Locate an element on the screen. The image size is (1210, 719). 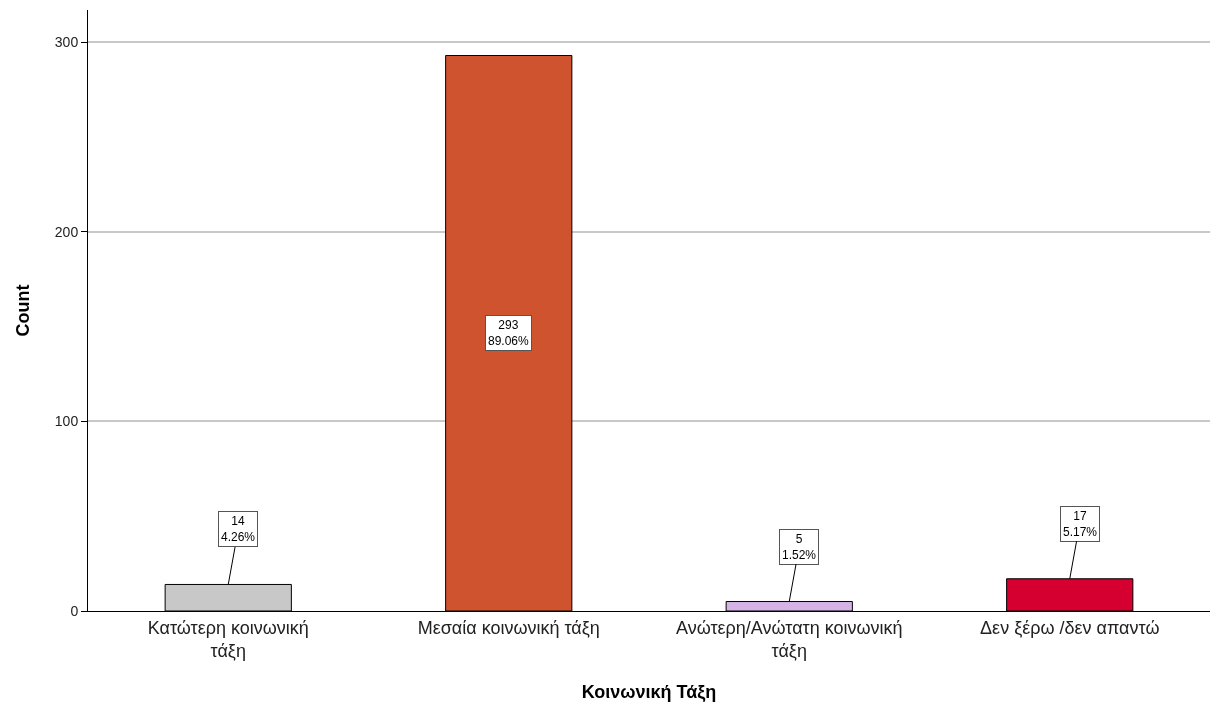
x-axis-title: Κοινωνική Τάξη is located at coordinates (649, 693).